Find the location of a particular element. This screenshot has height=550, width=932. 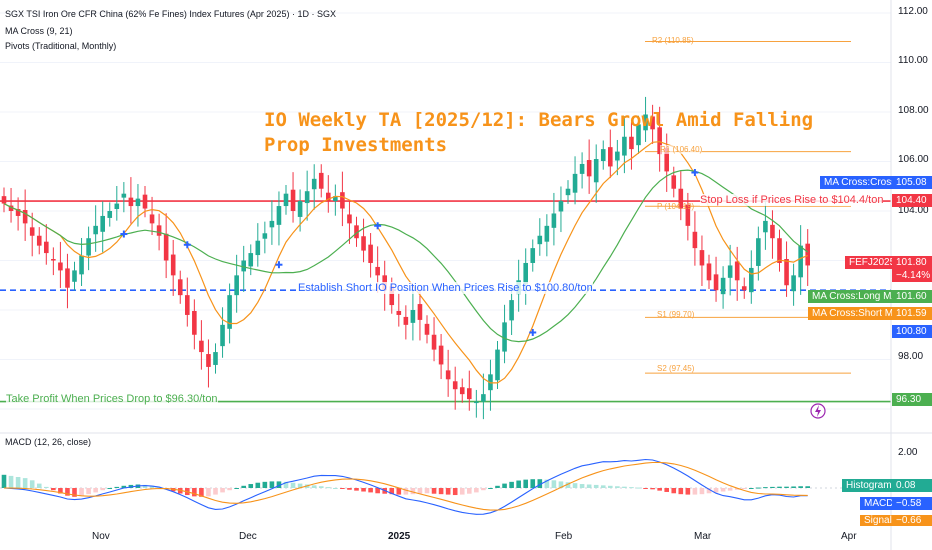

lightning-icon is located at coordinates (818, 411).